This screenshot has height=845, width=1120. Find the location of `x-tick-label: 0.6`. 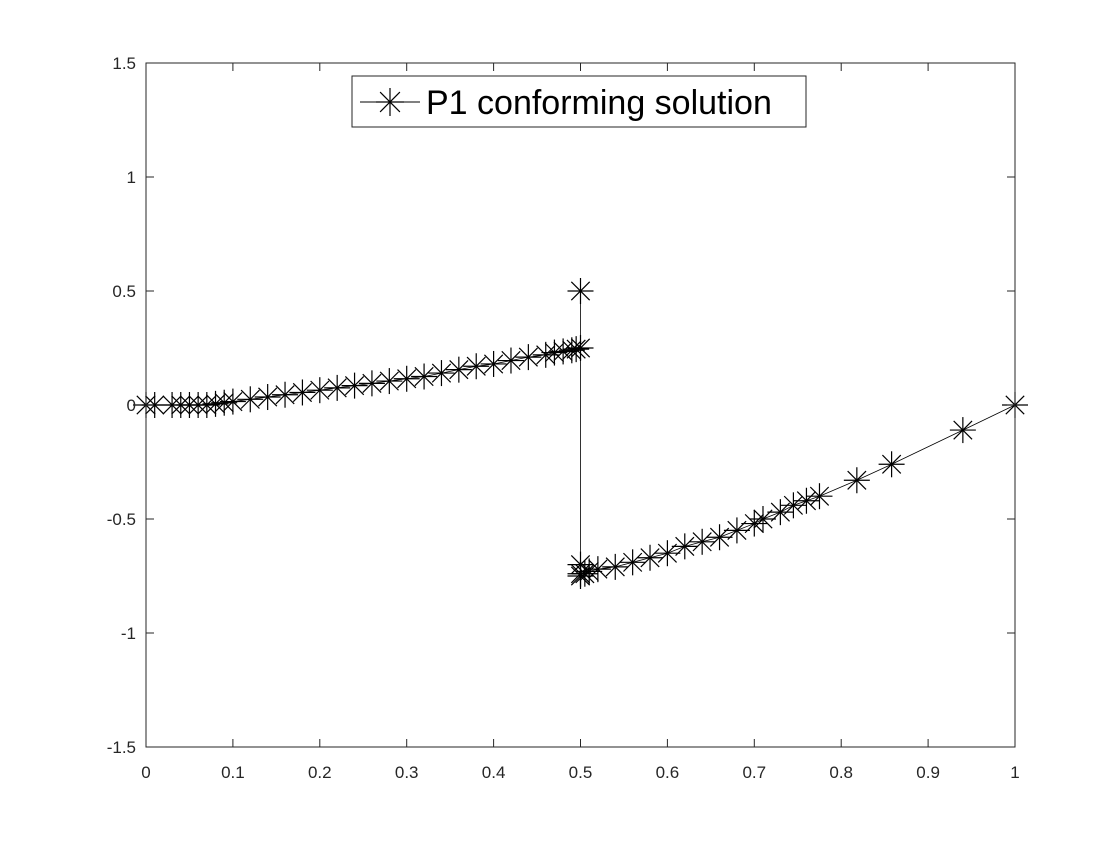

x-tick-label: 0.6 is located at coordinates (668, 772).